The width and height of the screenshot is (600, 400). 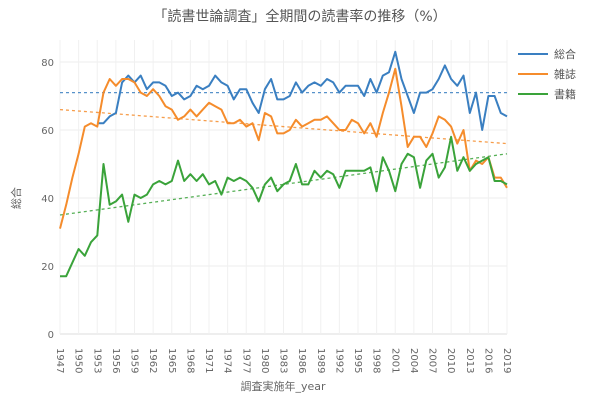 What do you see at coordinates (171, 360) in the screenshot?
I see `svg-text: 1965` at bounding box center [171, 360].